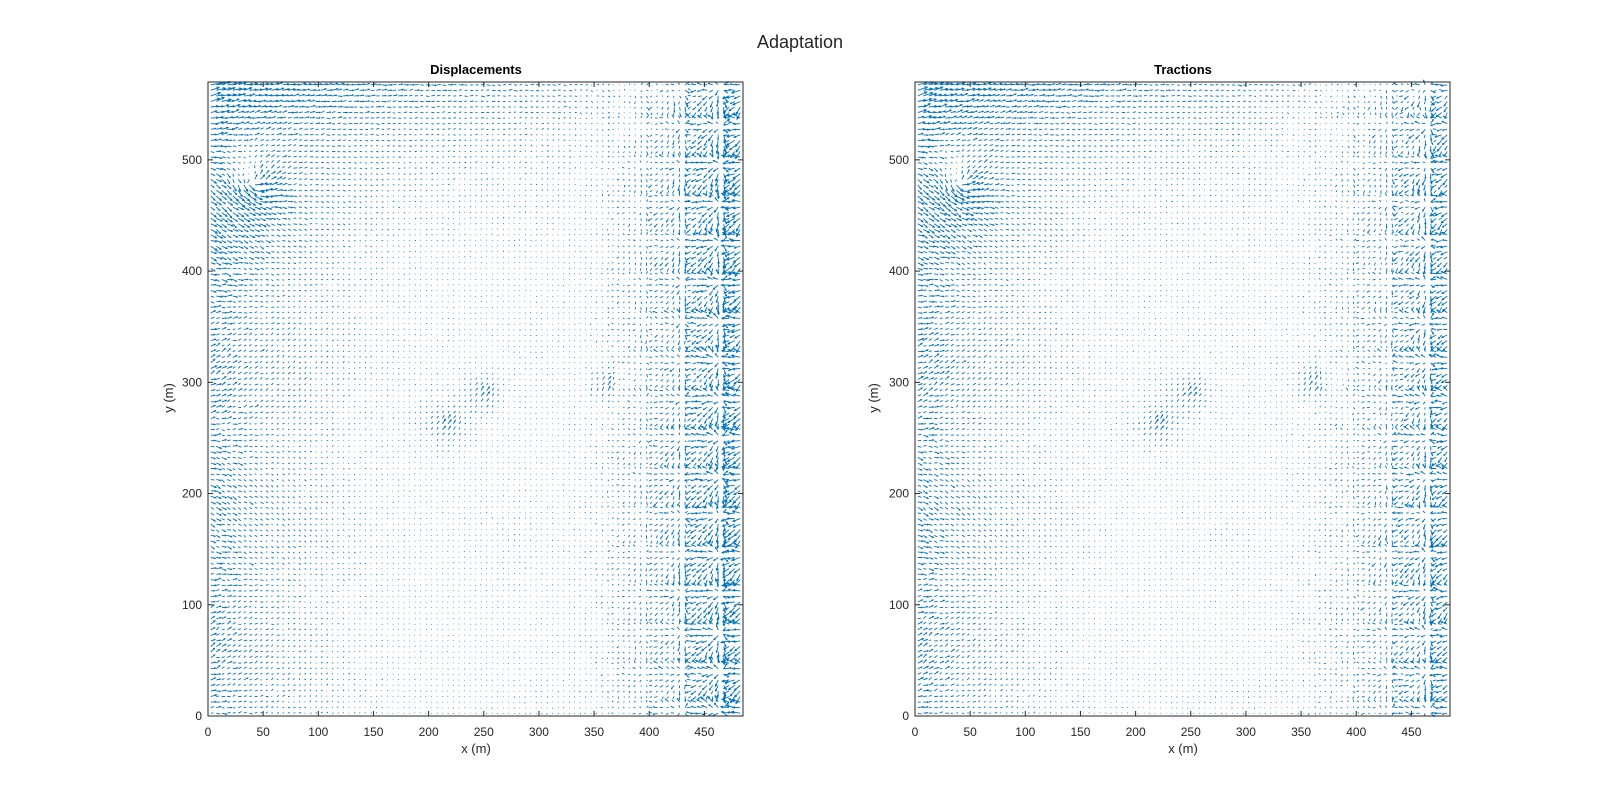  What do you see at coordinates (1183, 69) in the screenshot?
I see `tractions-title: Tractions` at bounding box center [1183, 69].